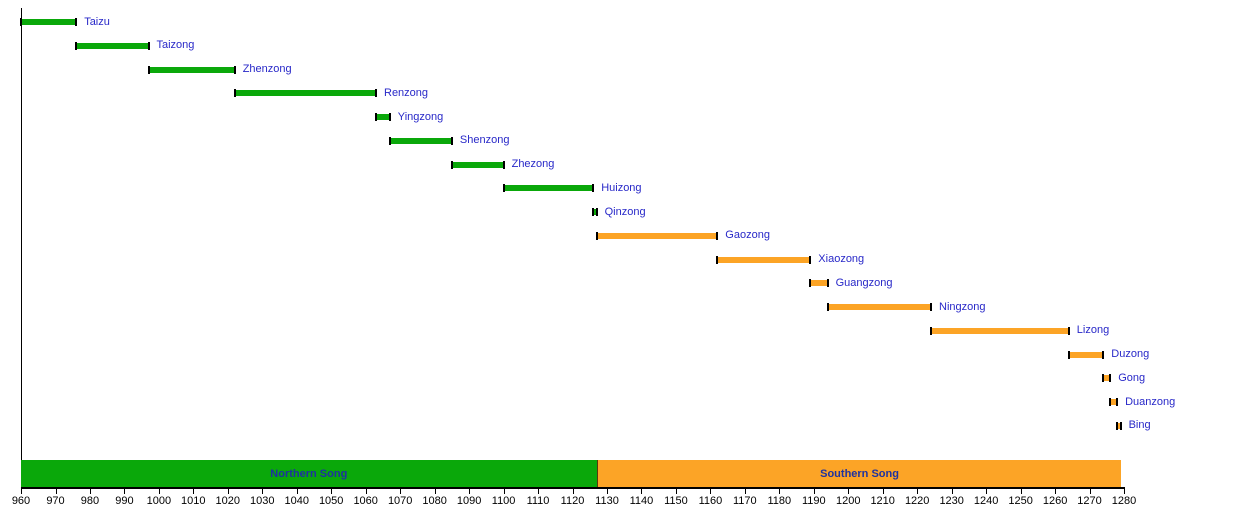 This screenshot has height=515, width=1250. Describe the element at coordinates (420, 116) in the screenshot. I see `emperor-label: Yingzong` at that location.